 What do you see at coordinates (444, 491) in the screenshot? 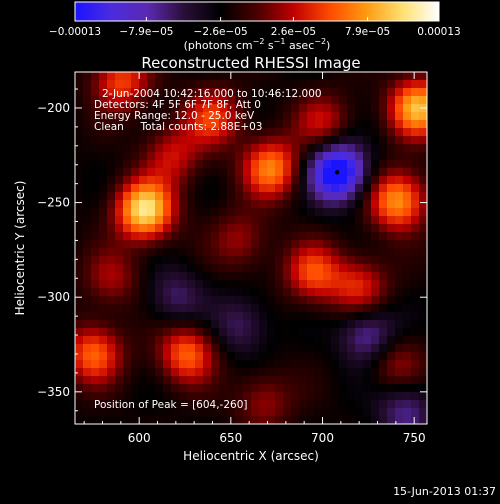
I see `footer-date: 15-Jun-2013 01:37` at bounding box center [444, 491].